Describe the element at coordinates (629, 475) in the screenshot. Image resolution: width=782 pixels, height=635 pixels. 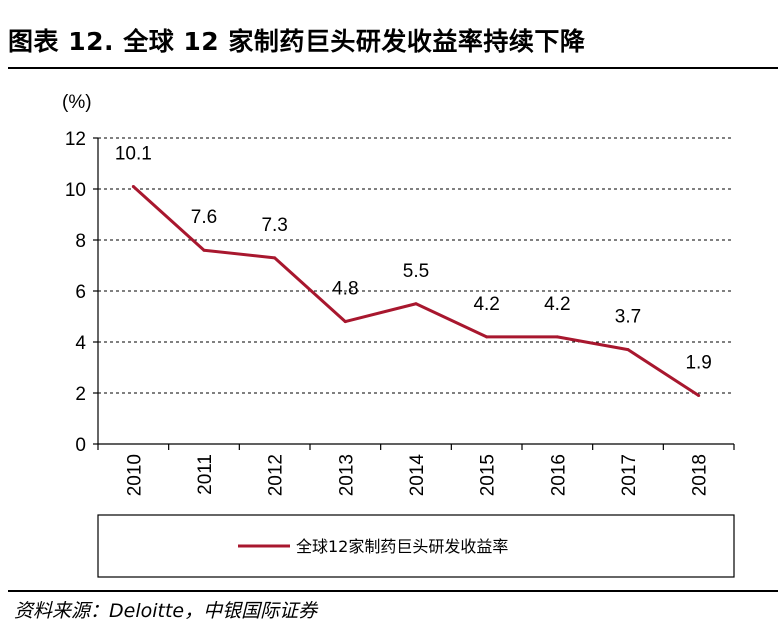
I see `x-tick-label: 2017` at that location.